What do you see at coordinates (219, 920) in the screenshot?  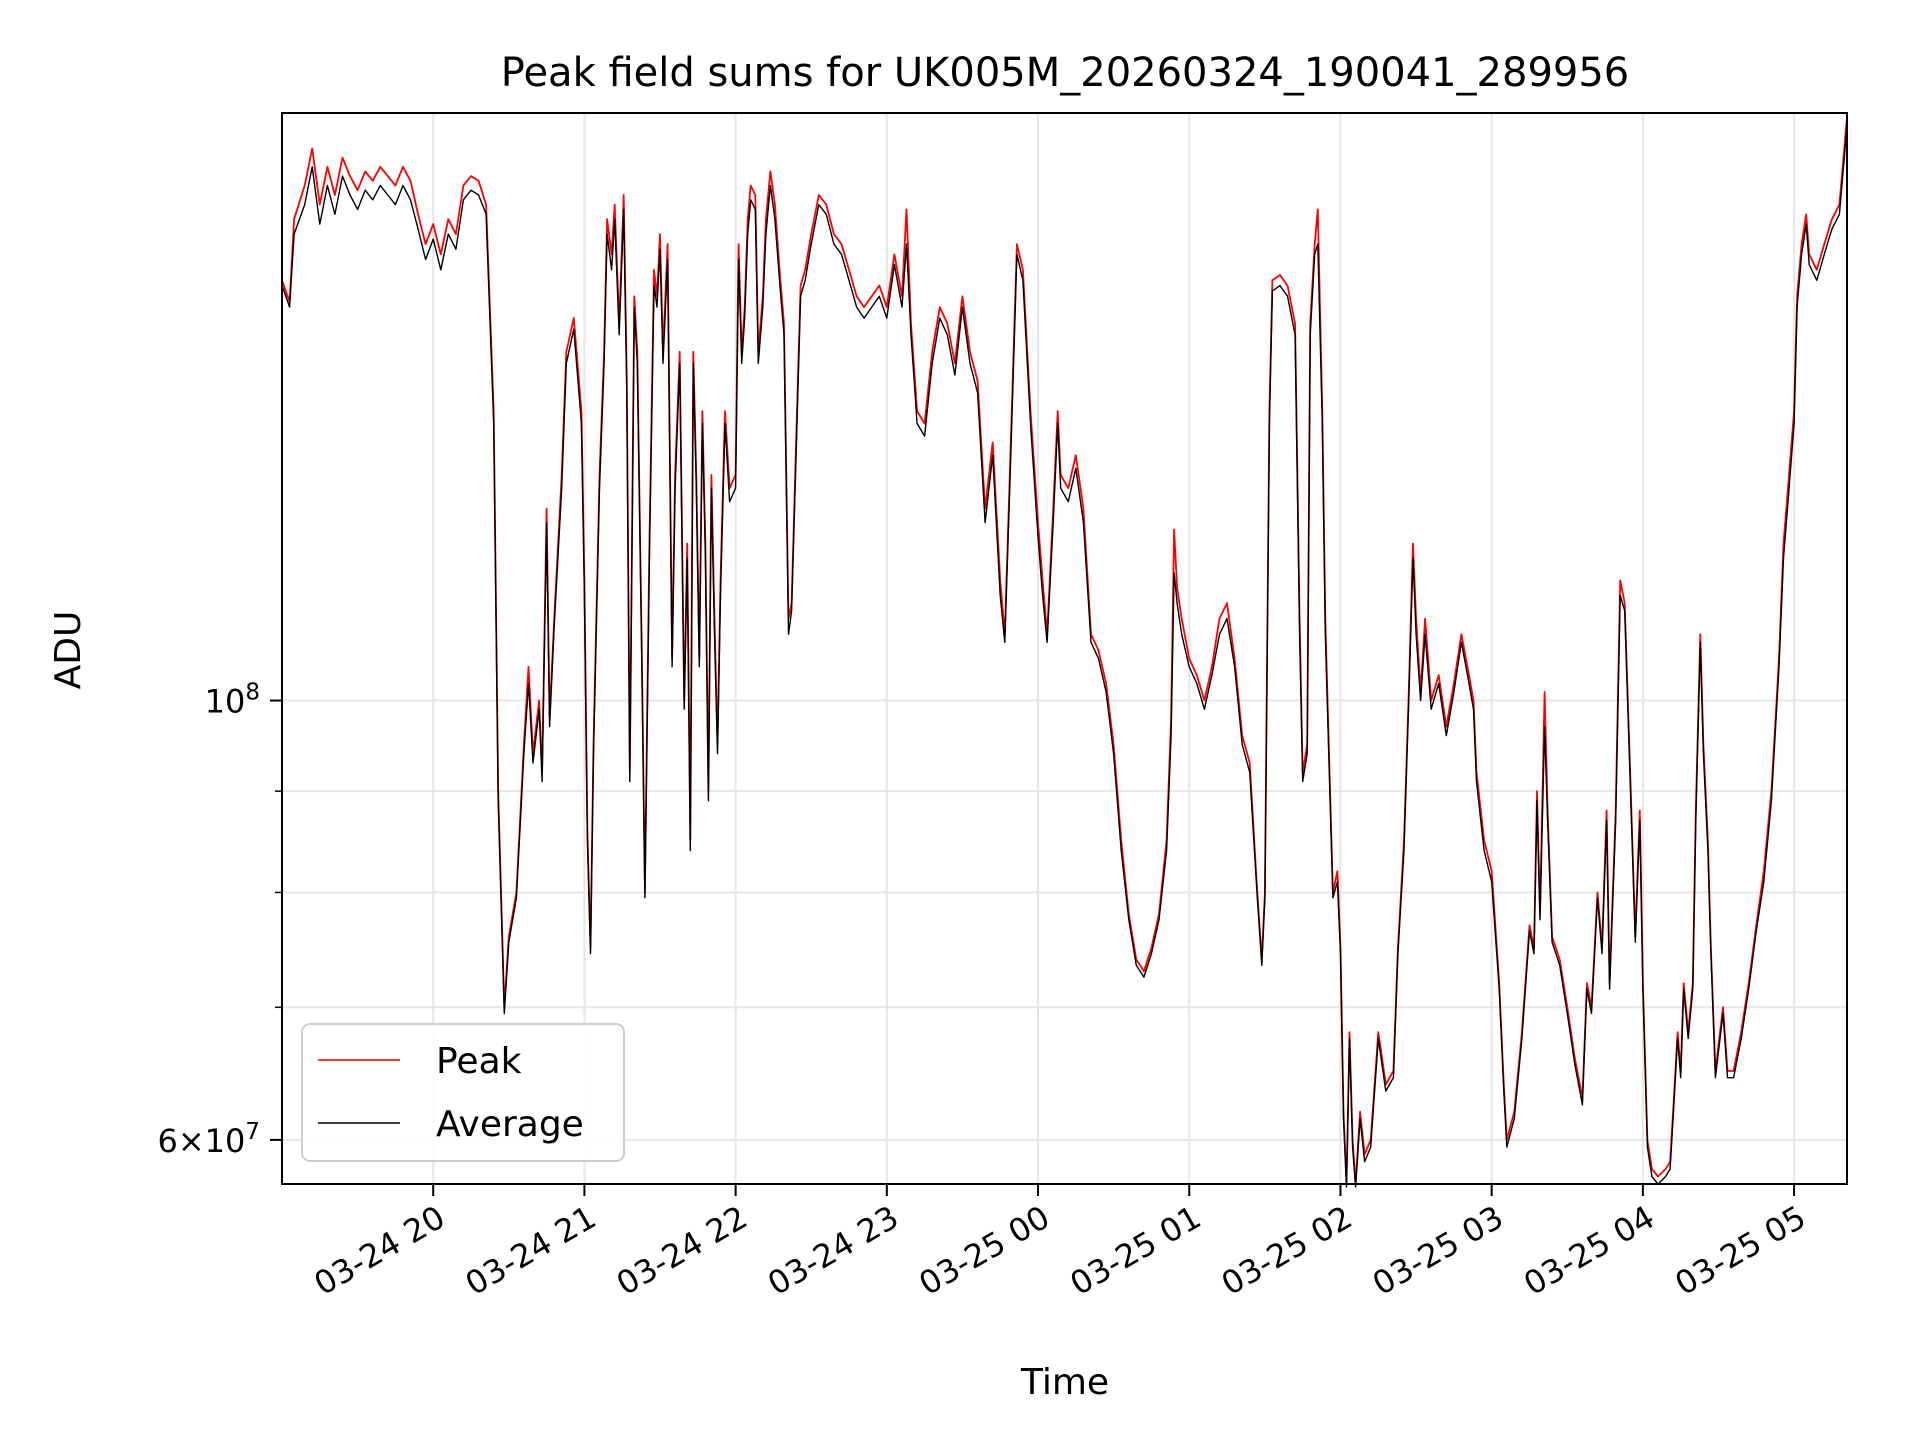 I see `y-axis-ticks: 6×107 108` at bounding box center [219, 920].